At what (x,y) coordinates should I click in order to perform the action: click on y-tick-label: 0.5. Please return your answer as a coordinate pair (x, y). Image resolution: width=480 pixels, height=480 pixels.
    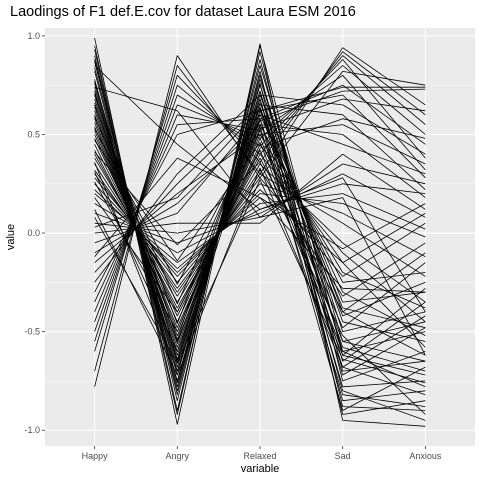
    Looking at the image, I should click on (33, 134).